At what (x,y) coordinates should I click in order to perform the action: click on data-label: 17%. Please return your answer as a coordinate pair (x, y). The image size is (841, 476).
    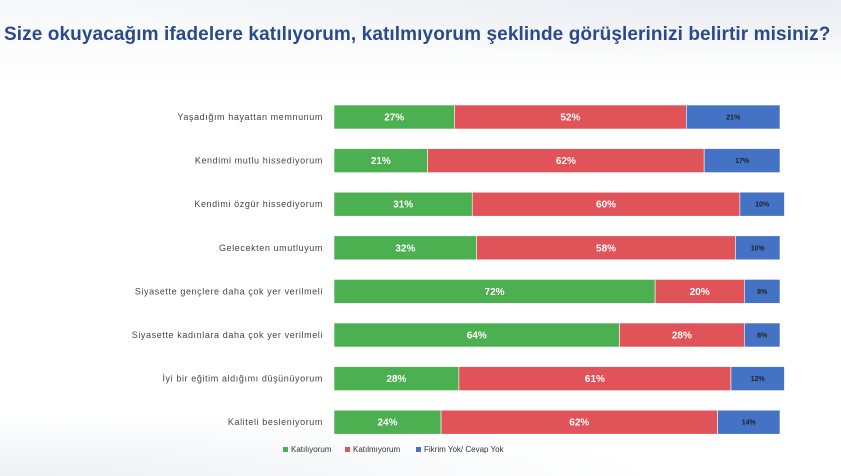
    Looking at the image, I should click on (742, 161).